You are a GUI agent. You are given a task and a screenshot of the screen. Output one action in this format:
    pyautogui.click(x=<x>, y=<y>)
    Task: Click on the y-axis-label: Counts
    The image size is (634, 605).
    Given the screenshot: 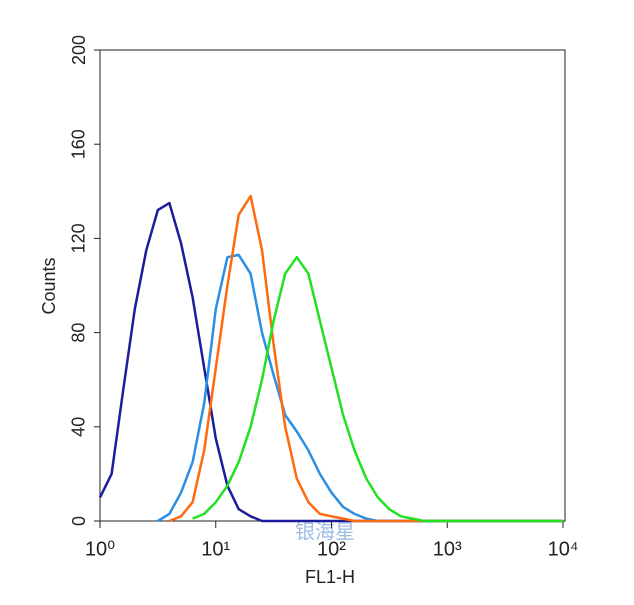 What is the action you would take?
    pyautogui.click(x=49, y=285)
    